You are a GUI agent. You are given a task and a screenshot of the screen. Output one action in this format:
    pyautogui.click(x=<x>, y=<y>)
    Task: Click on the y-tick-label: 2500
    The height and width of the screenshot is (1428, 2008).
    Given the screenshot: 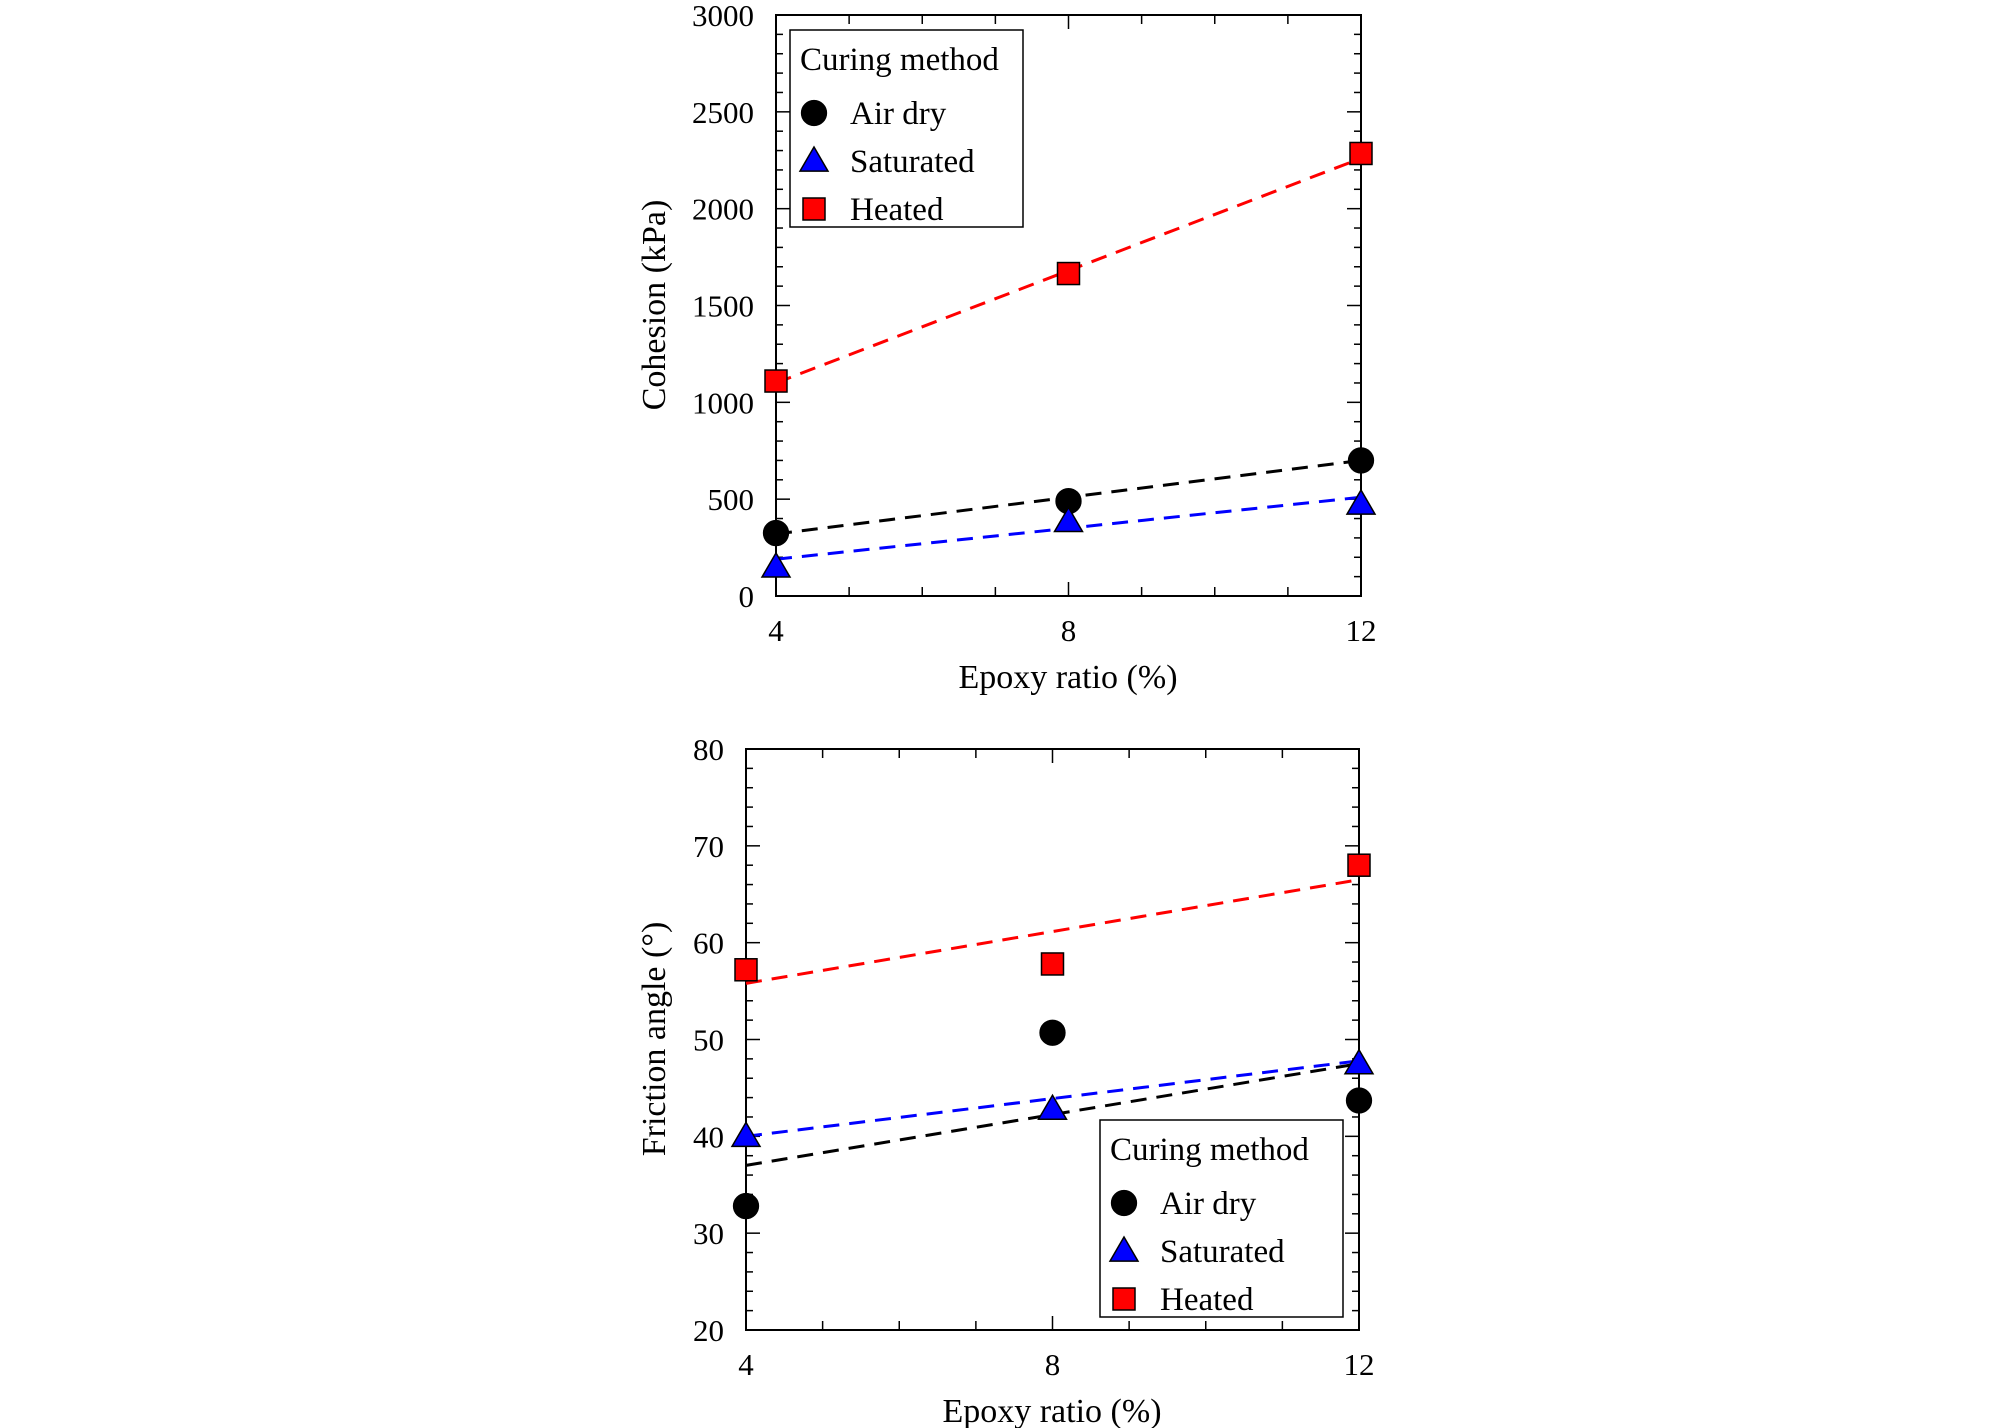 What is the action you would take?
    pyautogui.click(x=723, y=112)
    